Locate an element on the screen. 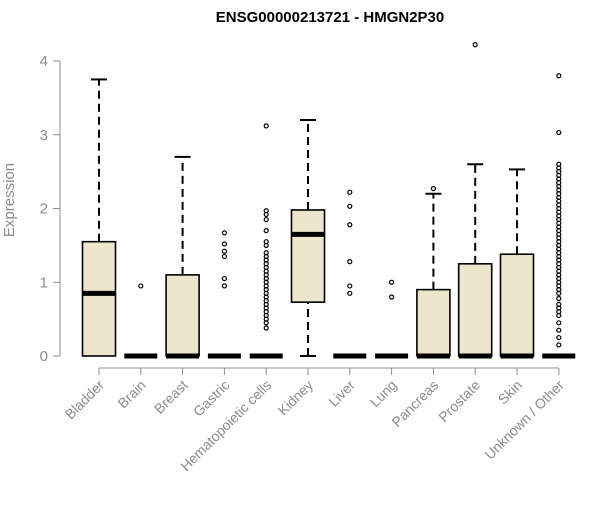 This screenshot has width=600, height=505. y-tick-label: 4 is located at coordinates (44, 61).